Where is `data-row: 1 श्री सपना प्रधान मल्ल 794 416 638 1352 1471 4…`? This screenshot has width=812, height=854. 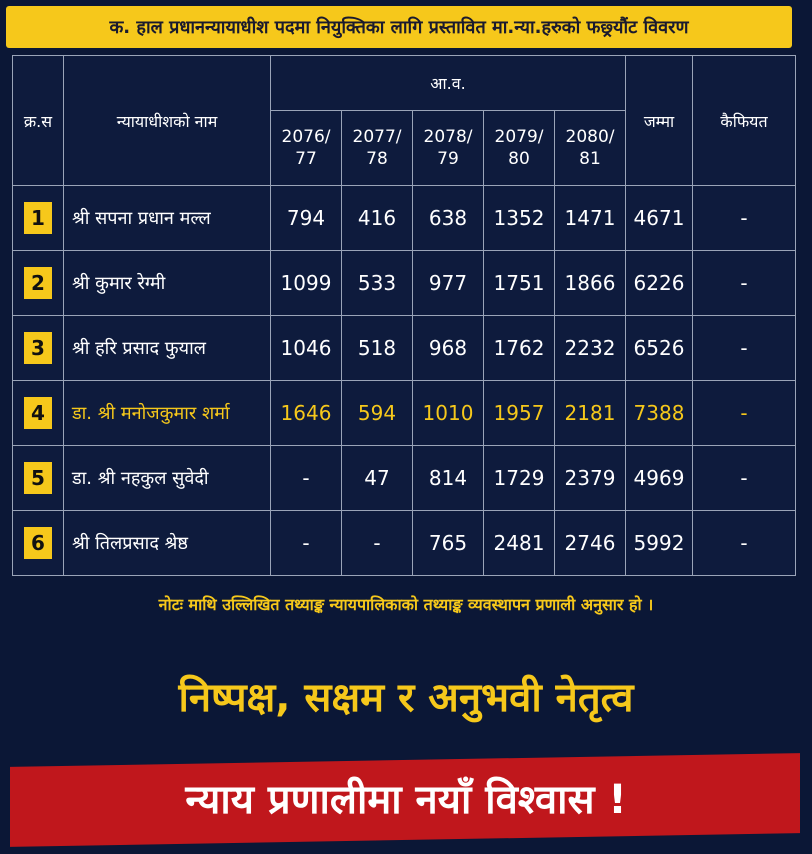
data-row: 1 श्री सपना प्रधान मल्ल 794 416 638 1352 1471 4… is located at coordinates (404, 218).